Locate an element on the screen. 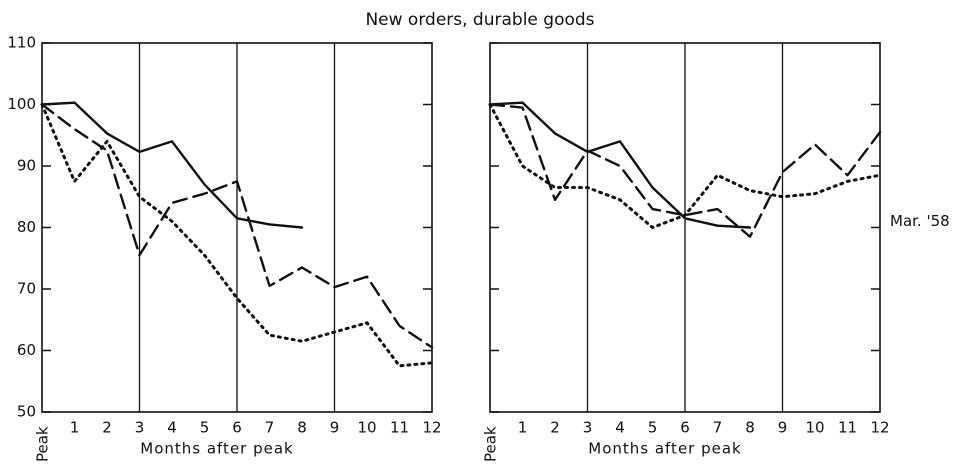 The image size is (962, 464). y-tick-label: 80 is located at coordinates (26, 227).